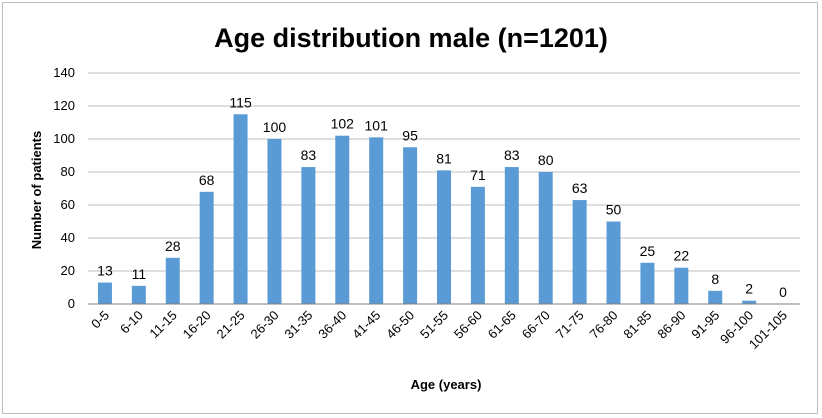 The height and width of the screenshot is (418, 822). What do you see at coordinates (715, 279) in the screenshot?
I see `data-label: 8` at bounding box center [715, 279].